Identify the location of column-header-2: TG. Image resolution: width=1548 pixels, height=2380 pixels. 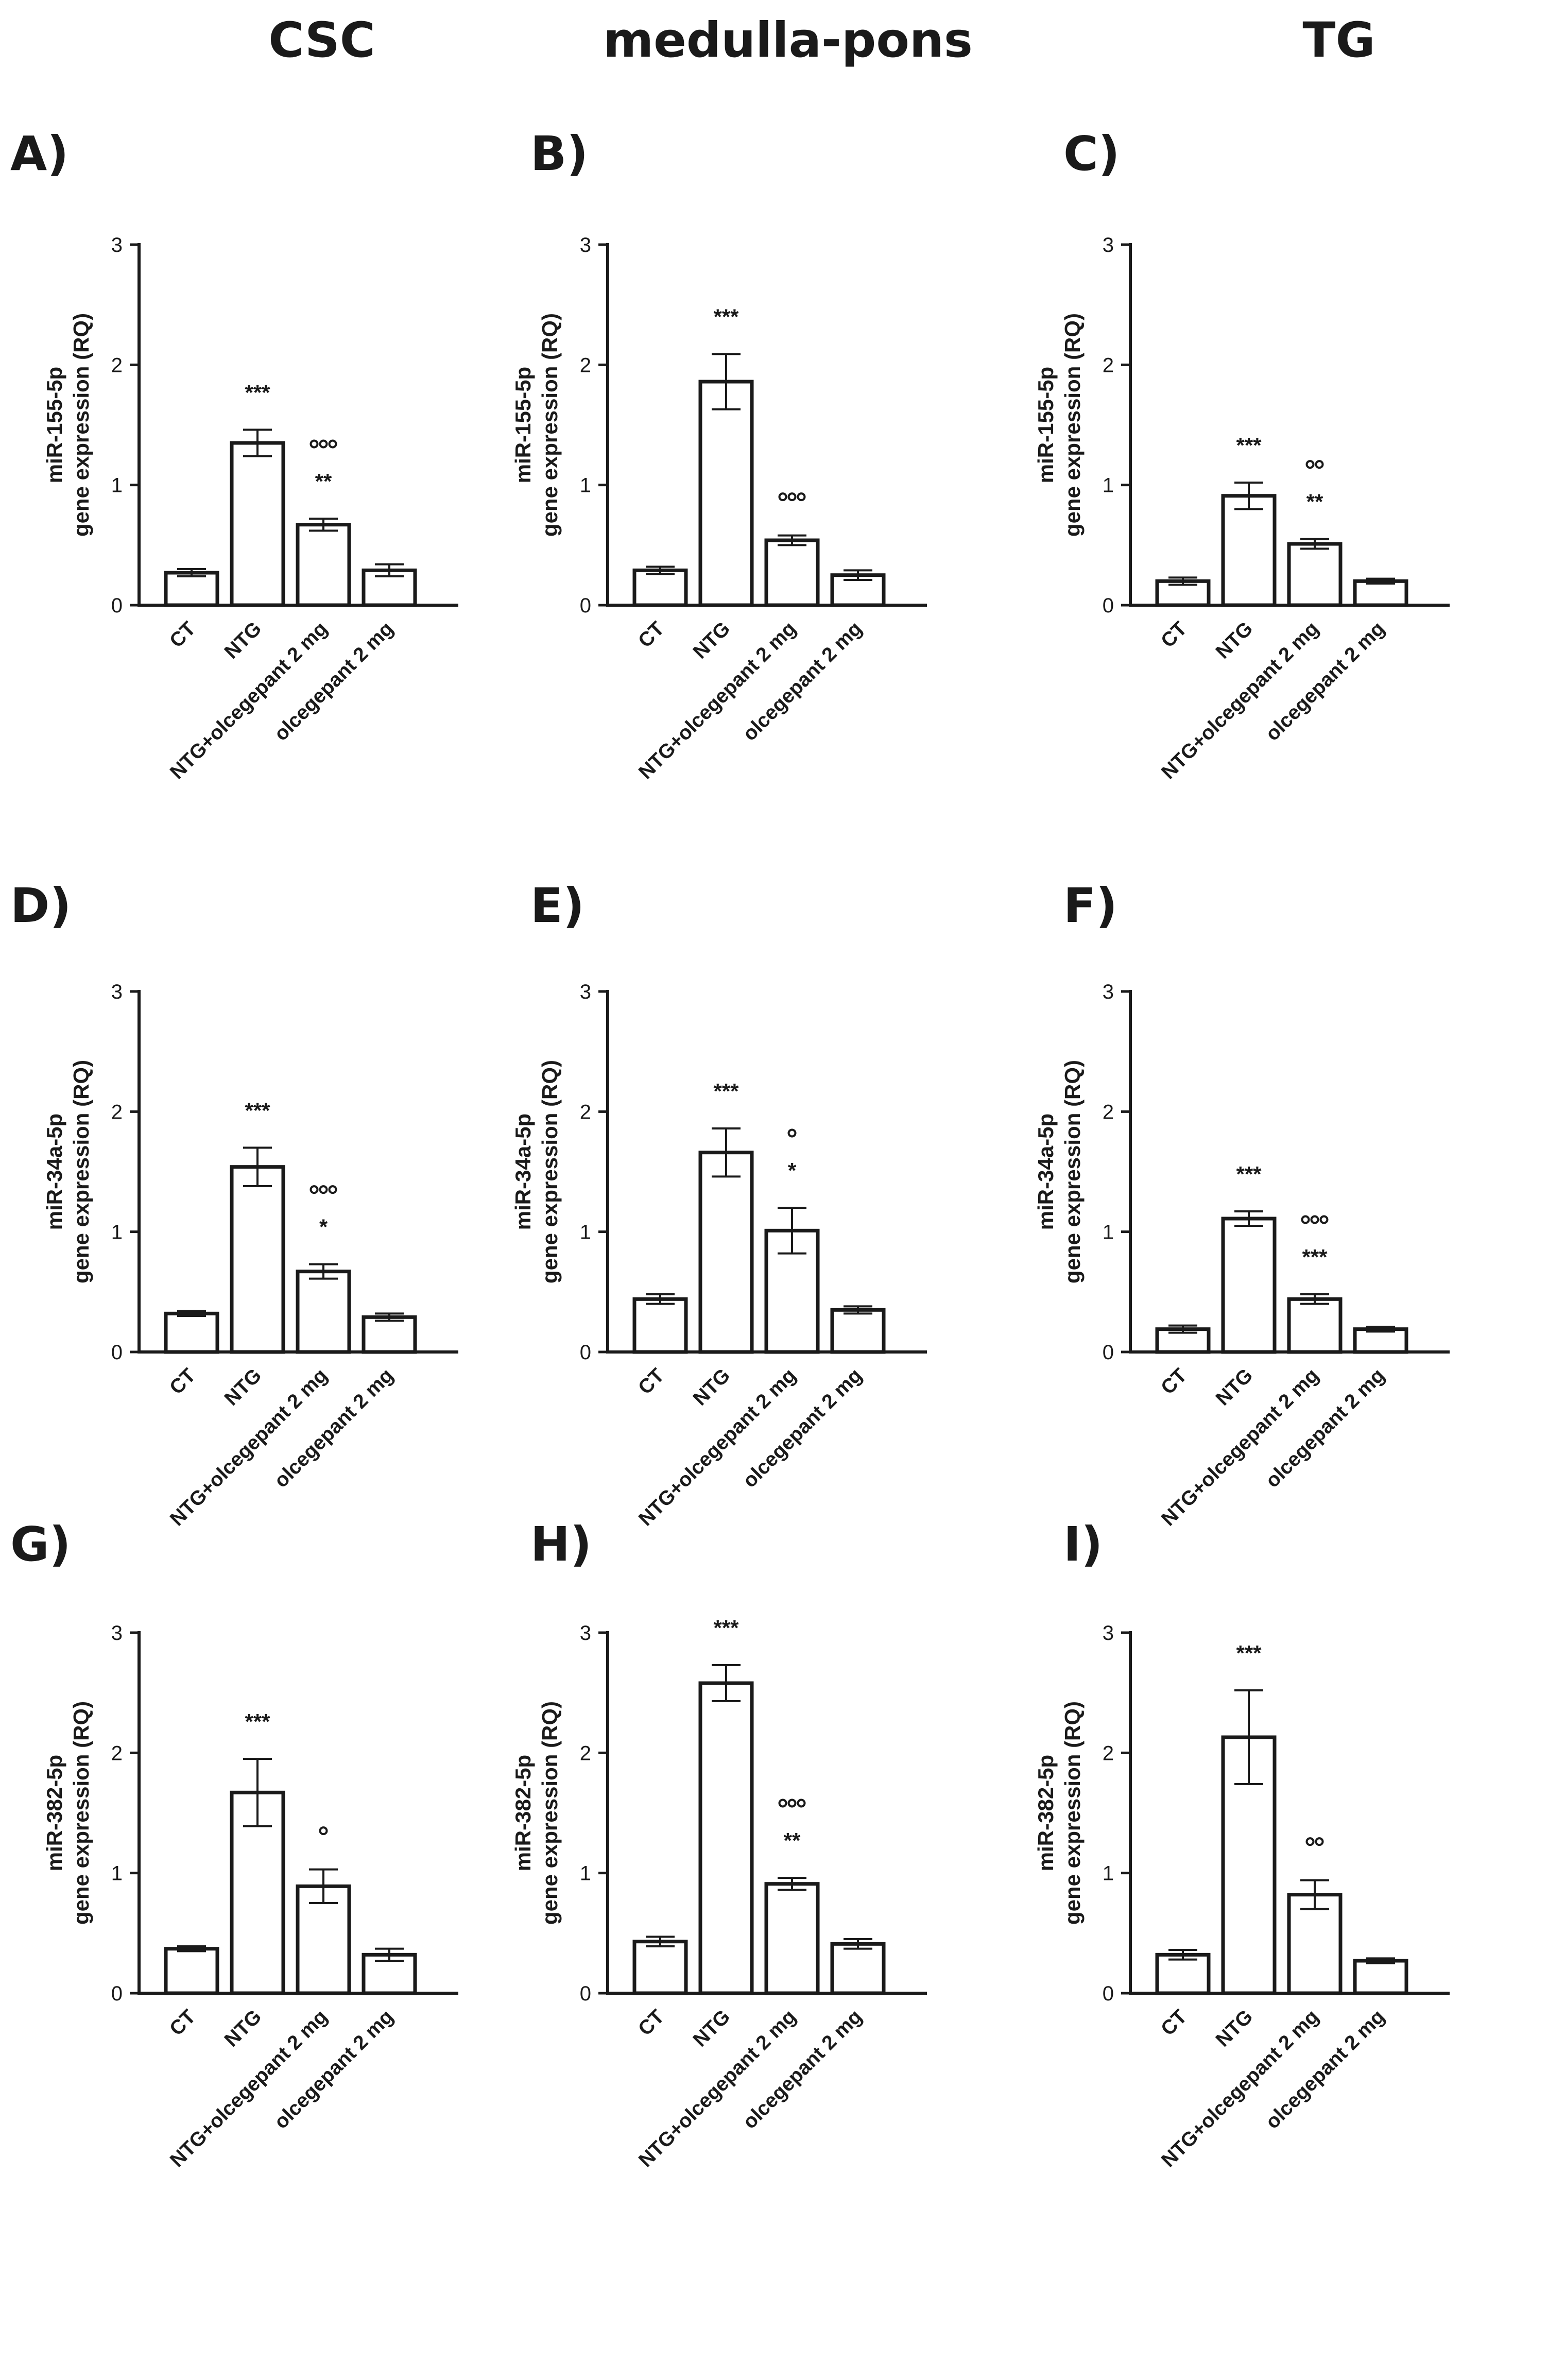
(1338, 40).